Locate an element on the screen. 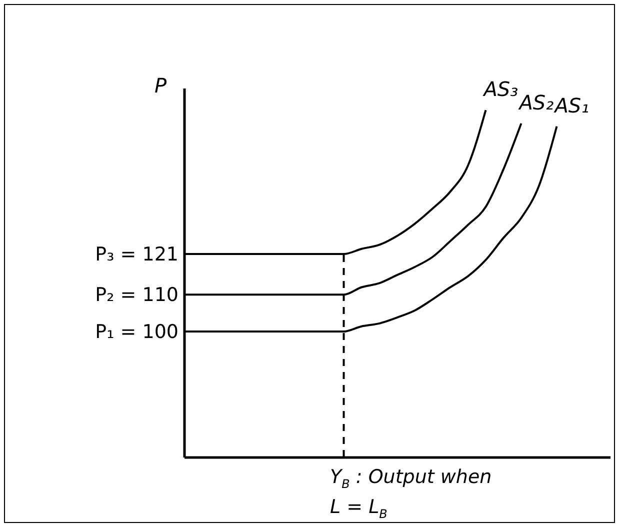 The height and width of the screenshot is (529, 621). series-label: AS₁ is located at coordinates (571, 105).